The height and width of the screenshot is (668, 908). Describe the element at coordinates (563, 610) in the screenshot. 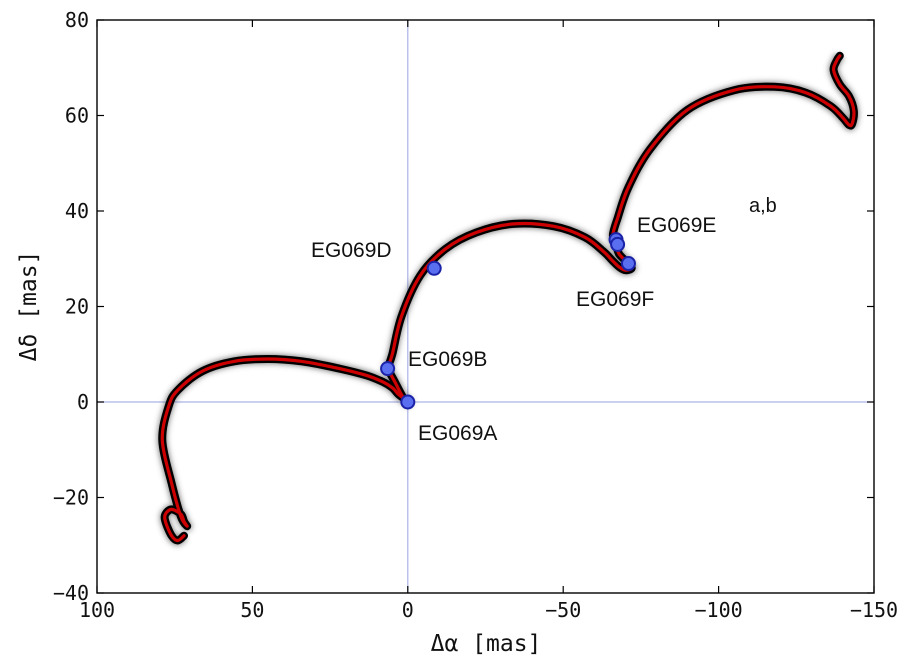

I see `x-tick-label: −50` at that location.